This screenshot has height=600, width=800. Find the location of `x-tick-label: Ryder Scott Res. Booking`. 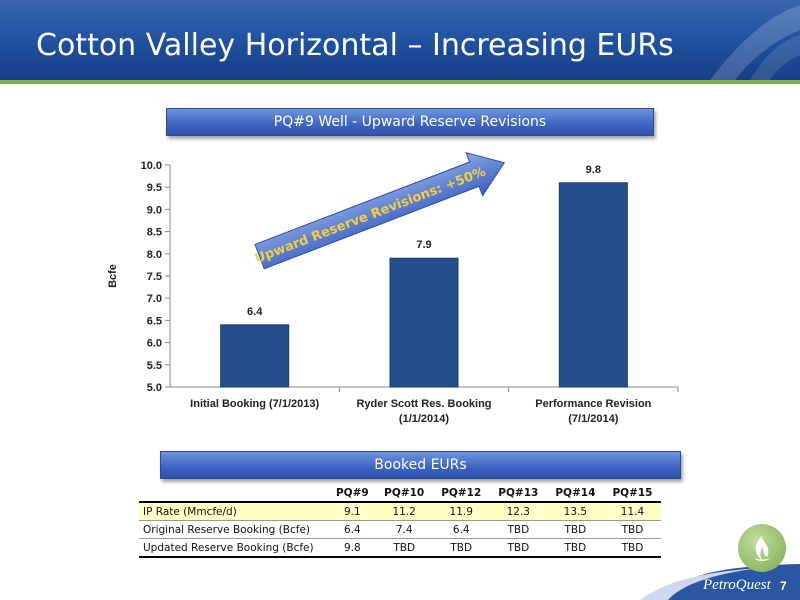

x-tick-label: Ryder Scott Res. Booking is located at coordinates (423, 404).